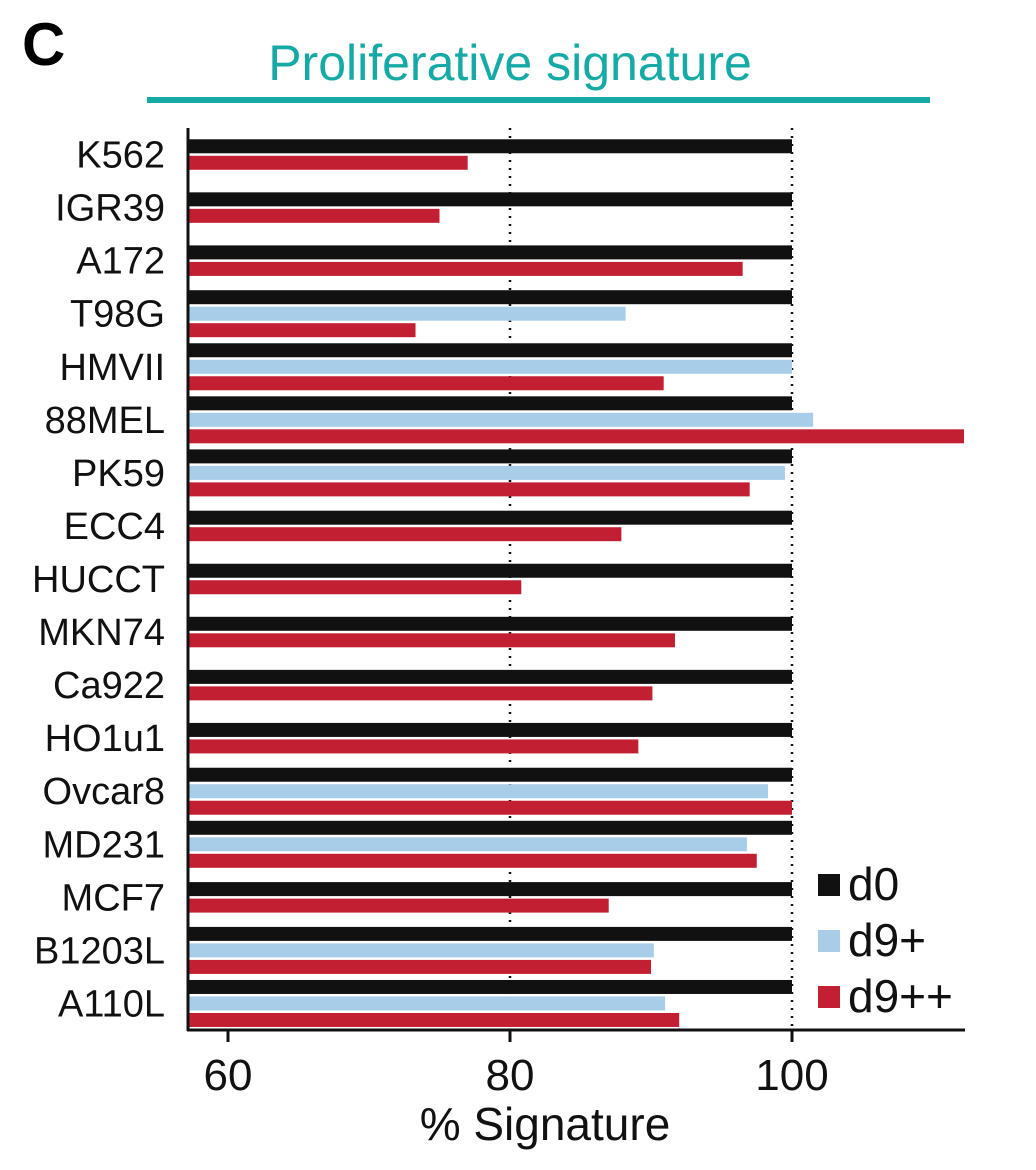 The height and width of the screenshot is (1170, 1036). What do you see at coordinates (829, 885) in the screenshot?
I see `legend-swatch-d0` at bounding box center [829, 885].